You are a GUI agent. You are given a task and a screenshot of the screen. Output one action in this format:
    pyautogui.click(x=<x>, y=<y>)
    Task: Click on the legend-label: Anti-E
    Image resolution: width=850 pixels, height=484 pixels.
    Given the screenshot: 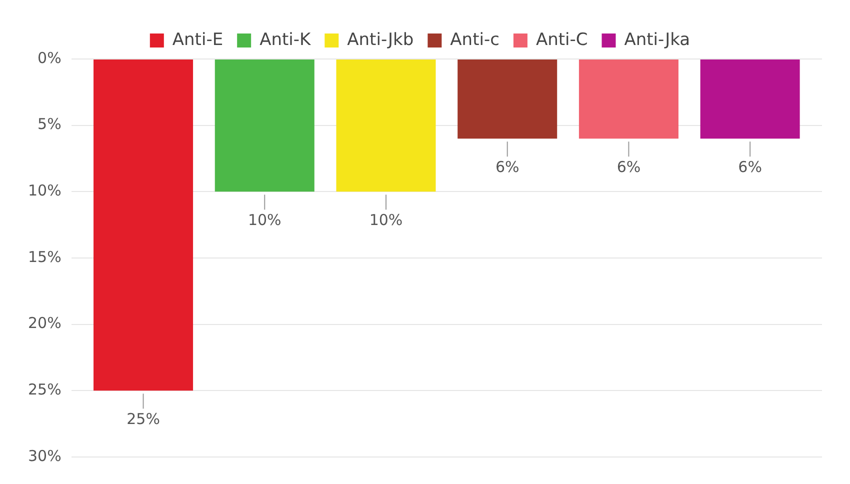 What is the action you would take?
    pyautogui.click(x=198, y=40)
    